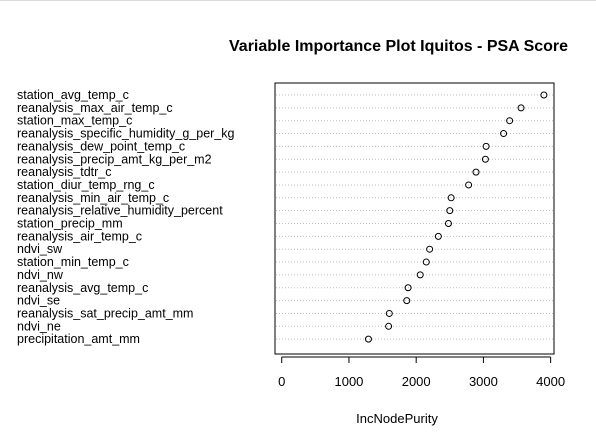 This screenshot has height=445, width=596. Describe the element at coordinates (397, 418) in the screenshot. I see `x-axis-label: IncNodePurity` at that location.